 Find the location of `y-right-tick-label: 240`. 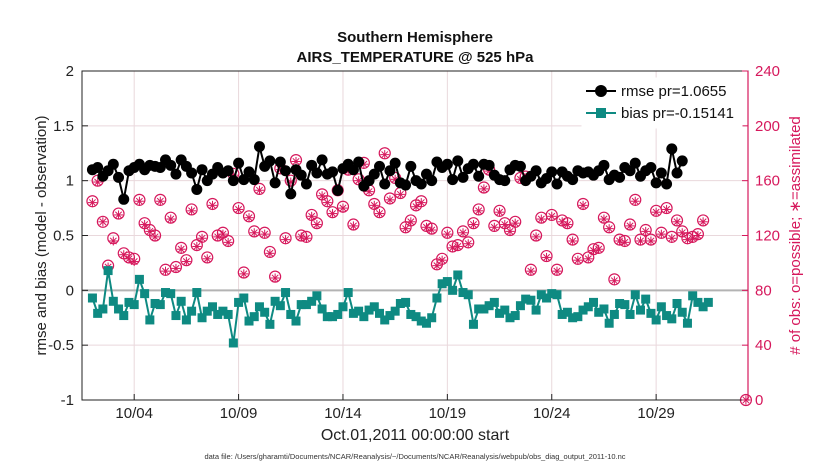

y-right-tick-label: 240 is located at coordinates (767, 71).